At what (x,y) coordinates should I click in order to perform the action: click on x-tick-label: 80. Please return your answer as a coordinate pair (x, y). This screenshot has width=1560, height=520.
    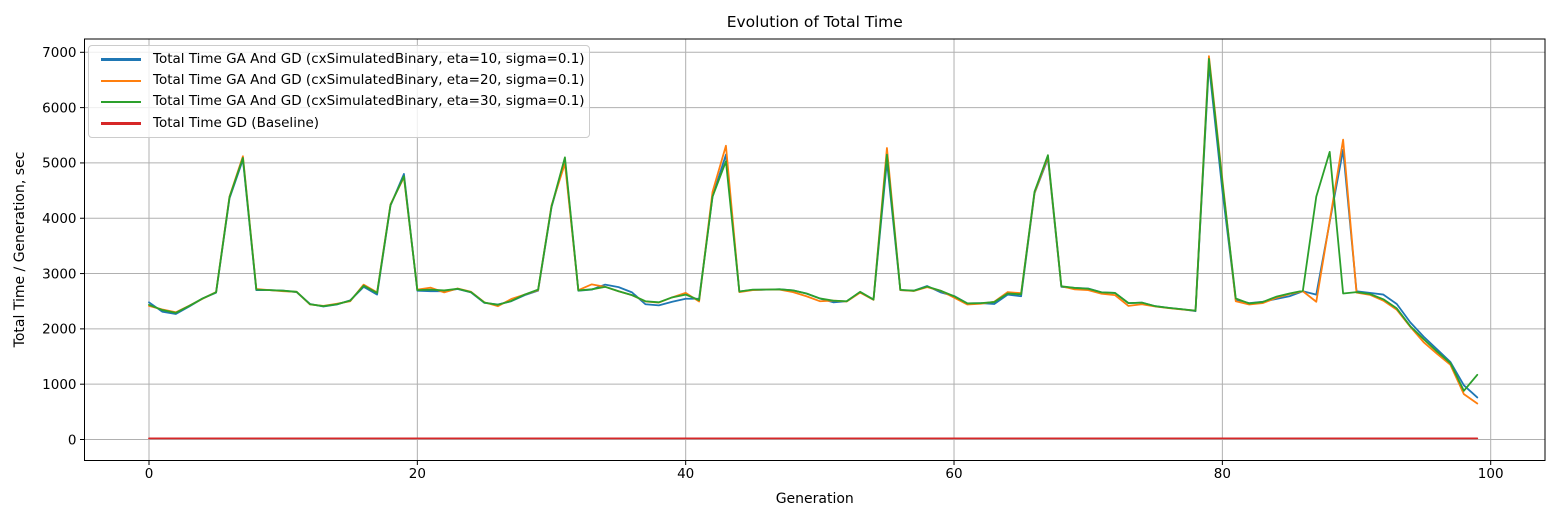
    Looking at the image, I should click on (1222, 474).